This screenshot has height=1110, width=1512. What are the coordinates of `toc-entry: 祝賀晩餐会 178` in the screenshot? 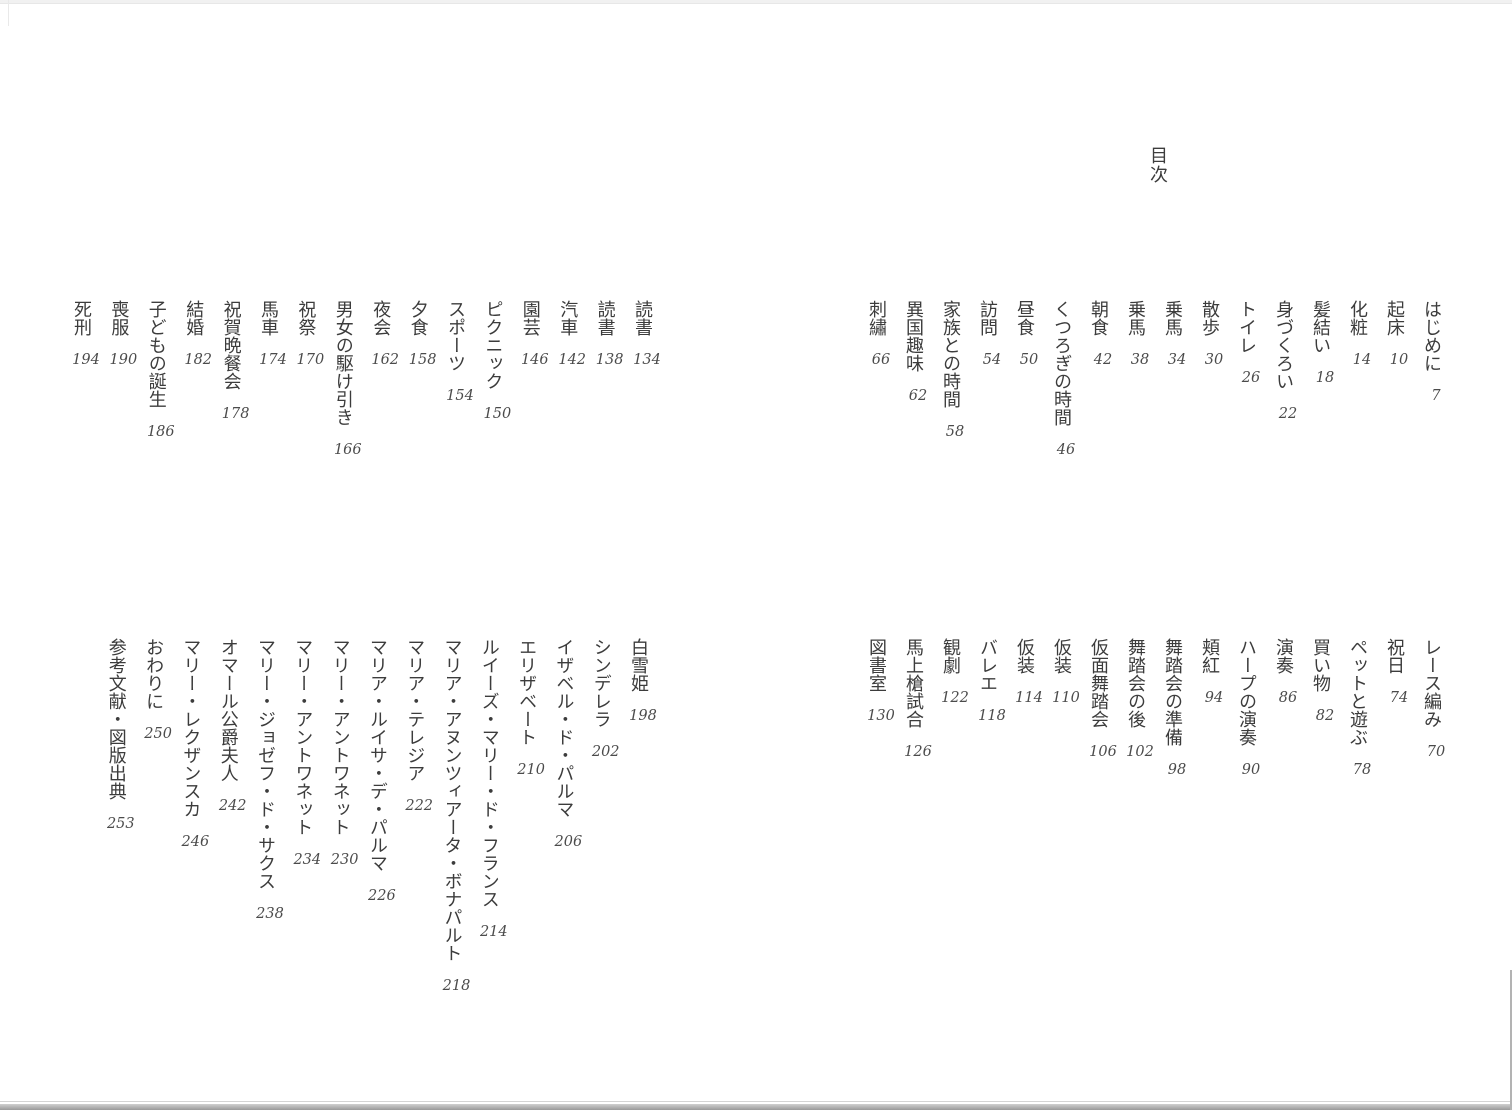 It's located at (235, 361).